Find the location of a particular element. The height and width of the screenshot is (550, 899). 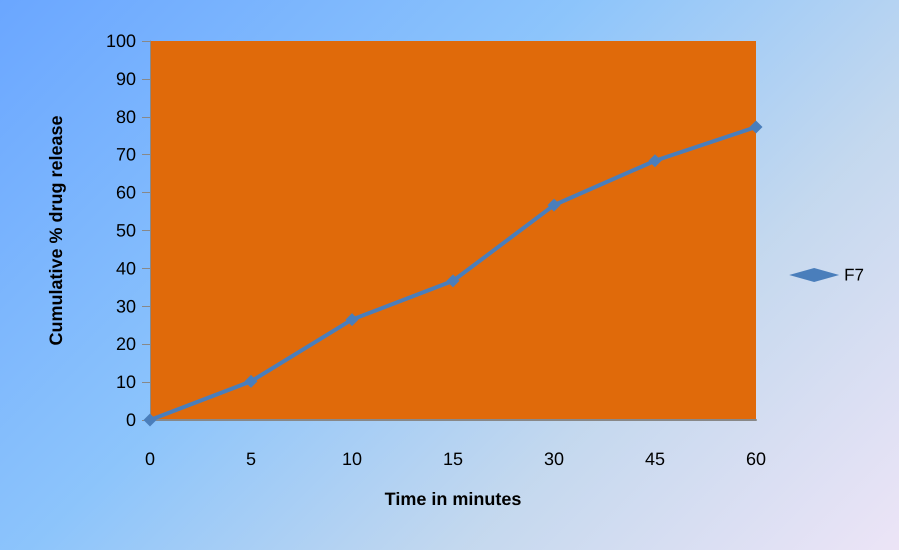

x-tick-label: 15 is located at coordinates (453, 459).